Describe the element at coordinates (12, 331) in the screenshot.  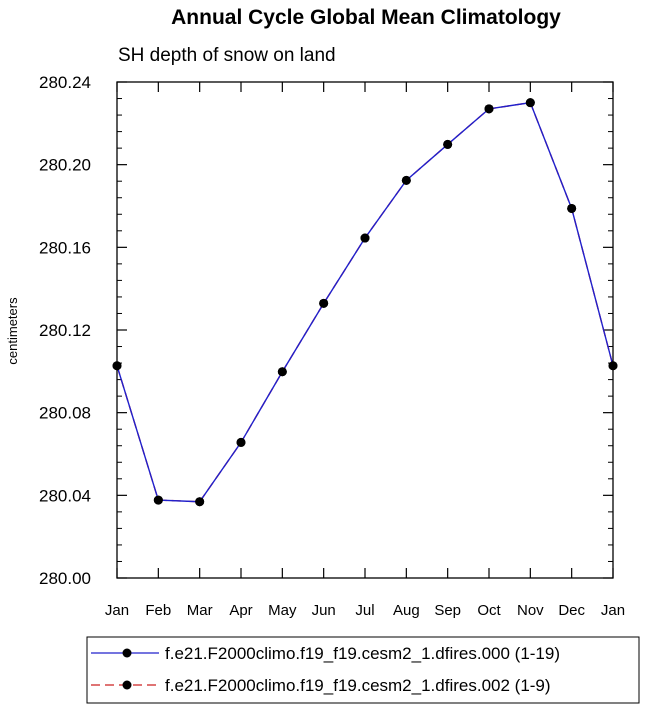
I see `y-axis-label: centimeters` at that location.